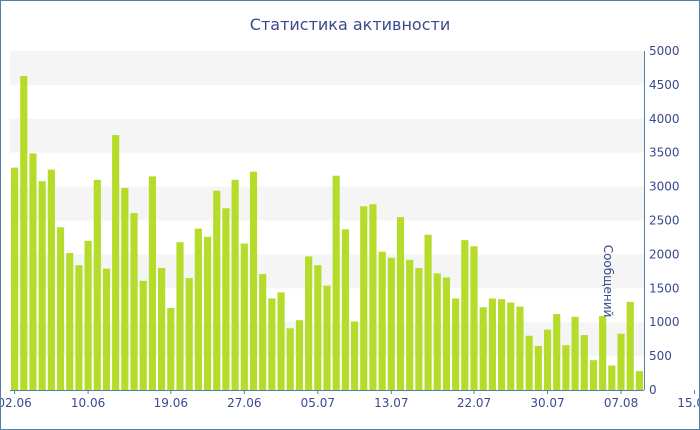 Image resolution: width=700 pixels, height=430 pixels. I want to click on x-tick-label: 22.07, so click(474, 403).